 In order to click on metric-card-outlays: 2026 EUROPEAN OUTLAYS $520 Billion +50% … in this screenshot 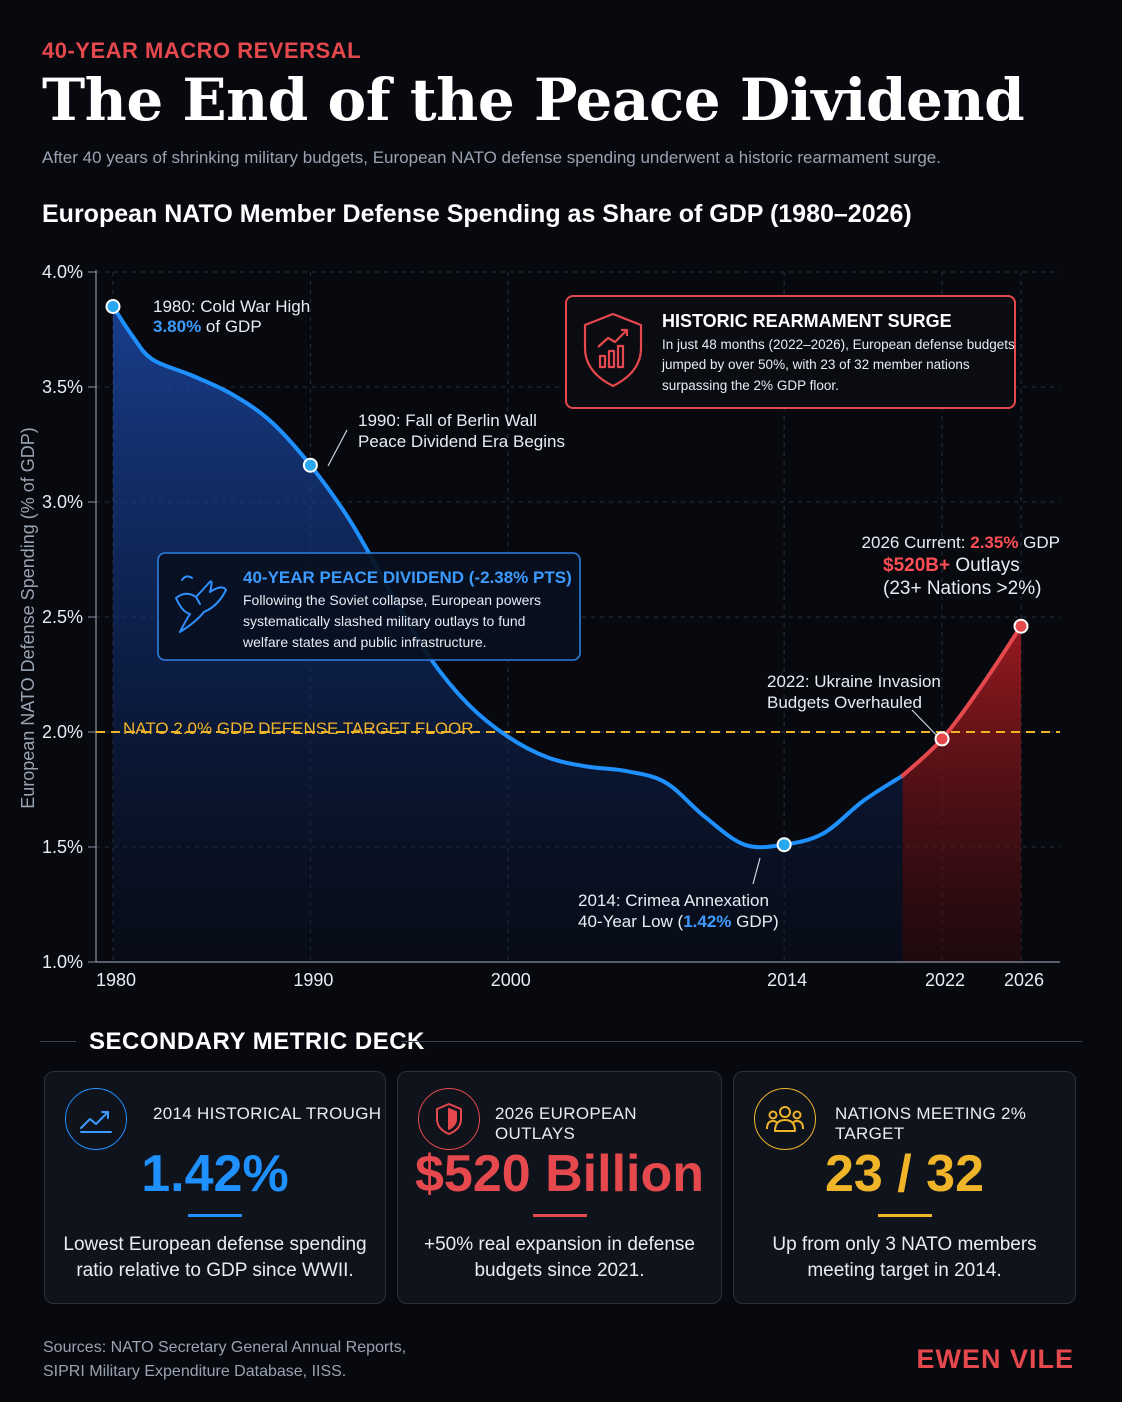, I will do `click(559, 1187)`.